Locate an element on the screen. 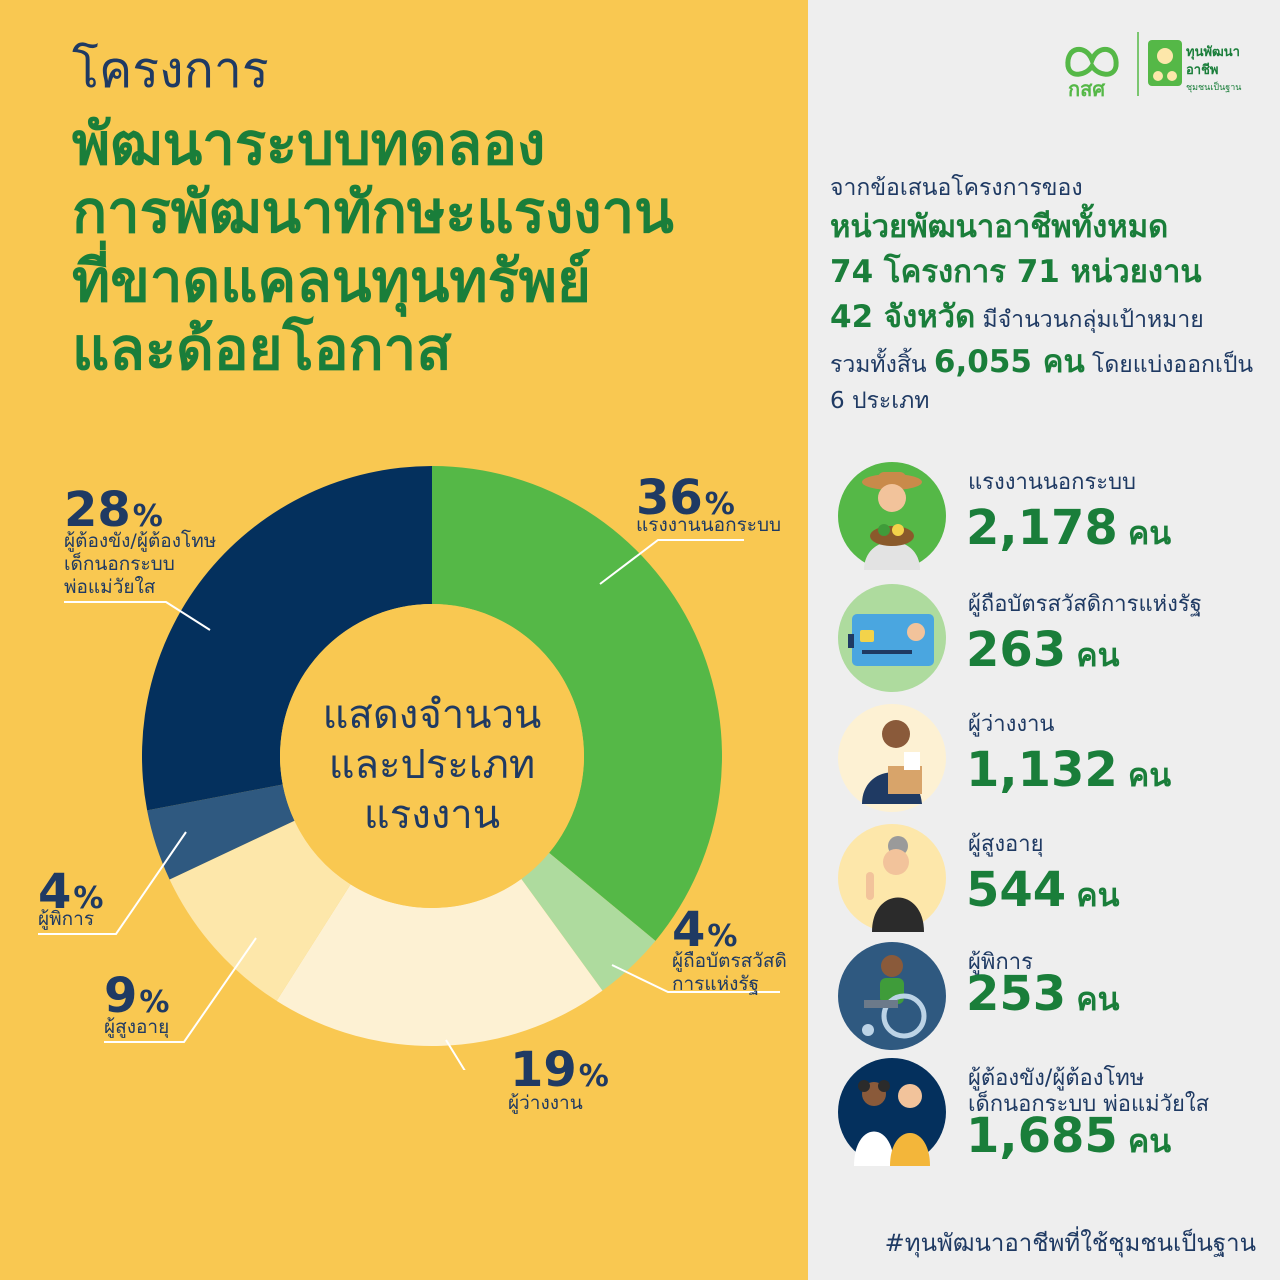  pct-label-informal-workers: 36% is located at coordinates (685, 498).